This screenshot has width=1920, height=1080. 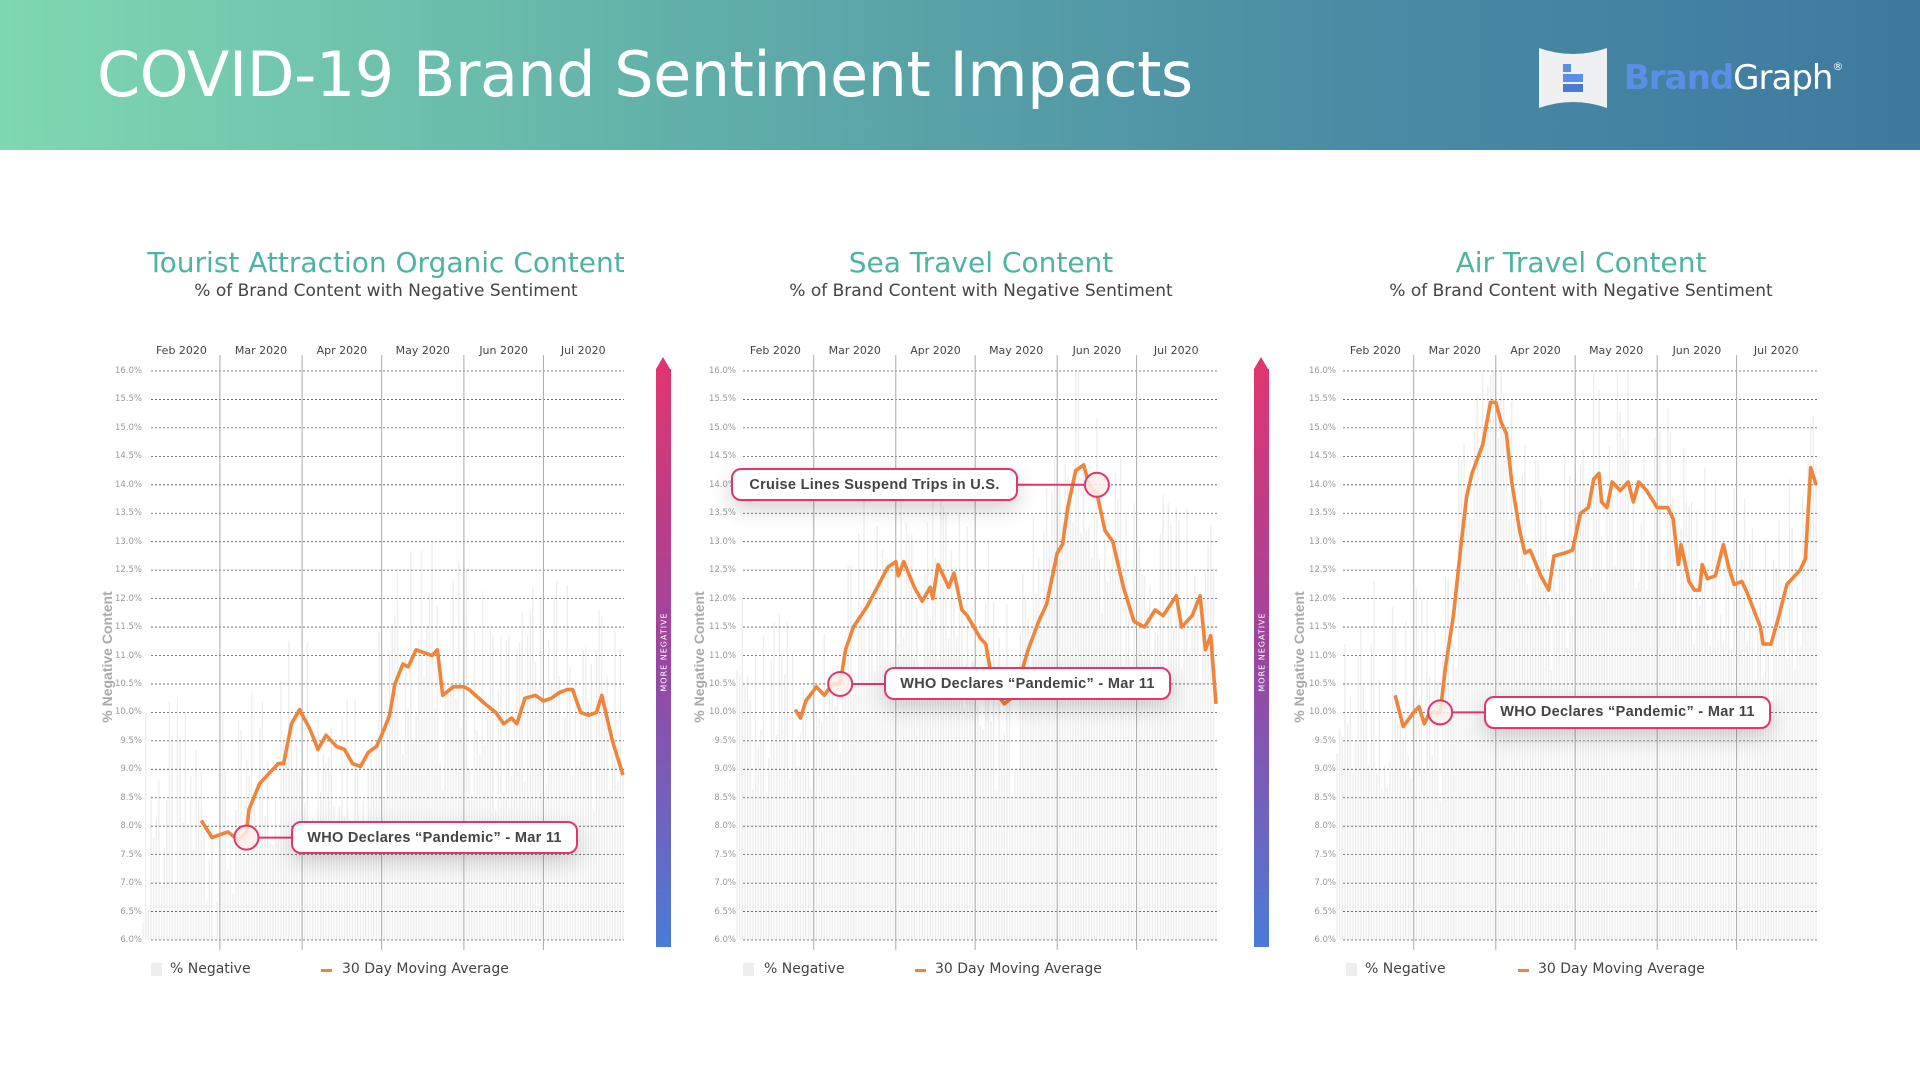 I want to click on y-tick-label: 12.0%, so click(x=1322, y=598).